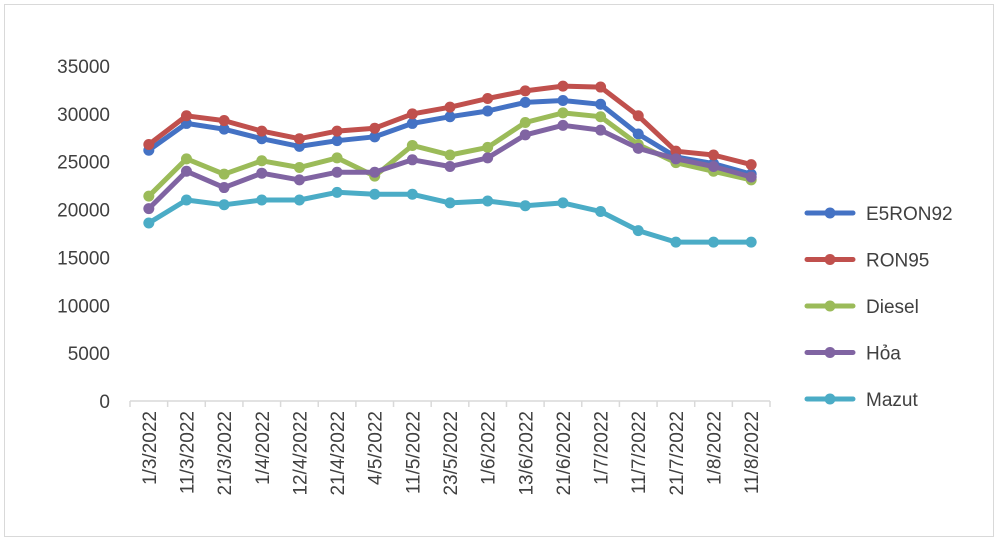  What do you see at coordinates (83, 211) in the screenshot?
I see `y-tick-label: 20000` at bounding box center [83, 211].